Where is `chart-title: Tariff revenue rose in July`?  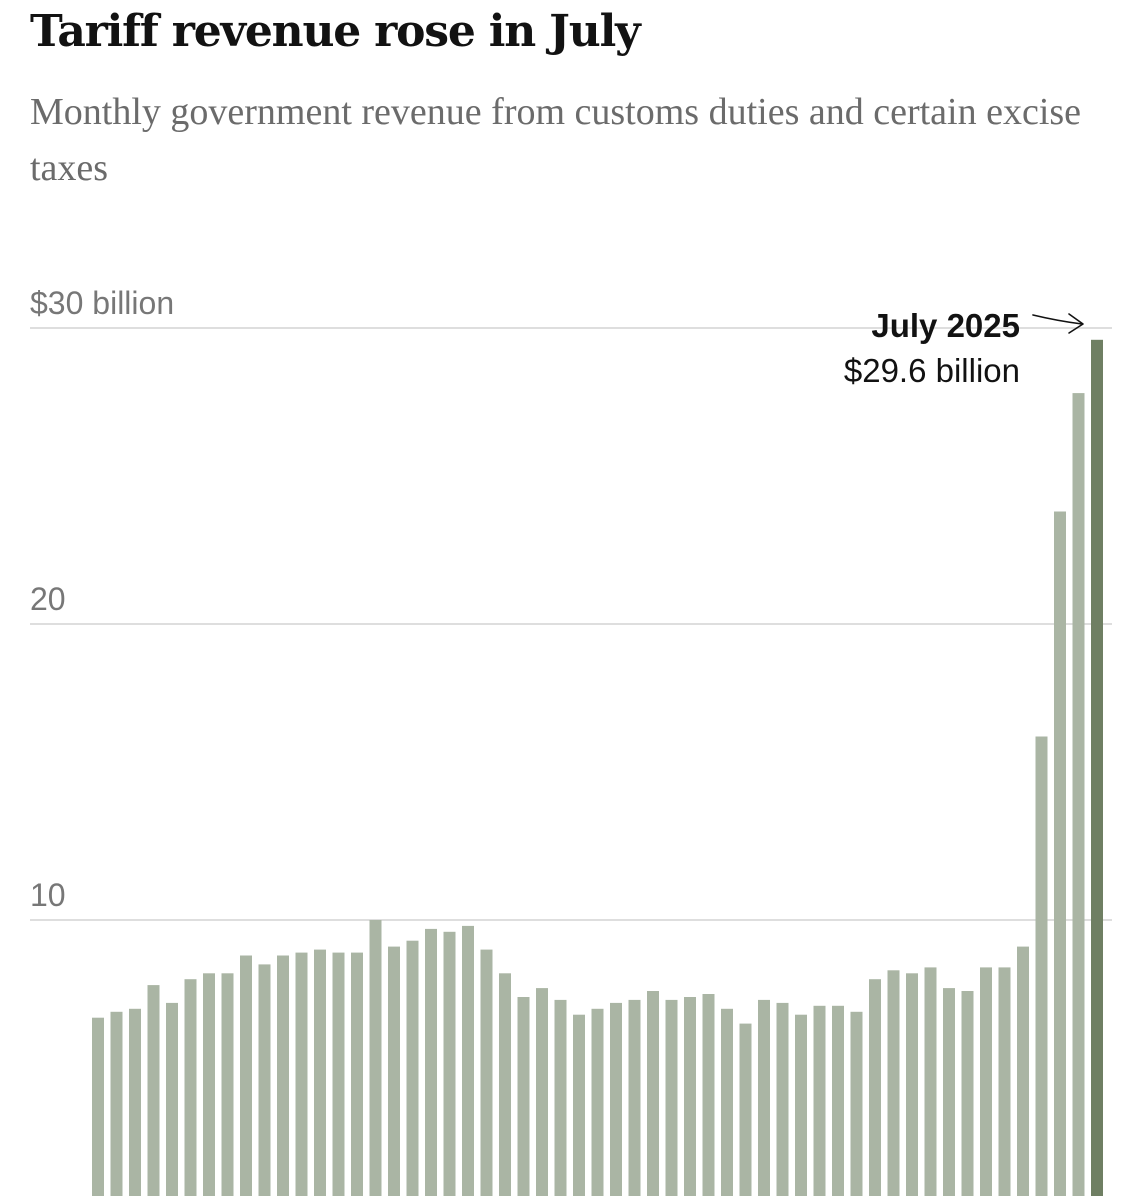 chart-title: Tariff revenue rose in July is located at coordinates (335, 31).